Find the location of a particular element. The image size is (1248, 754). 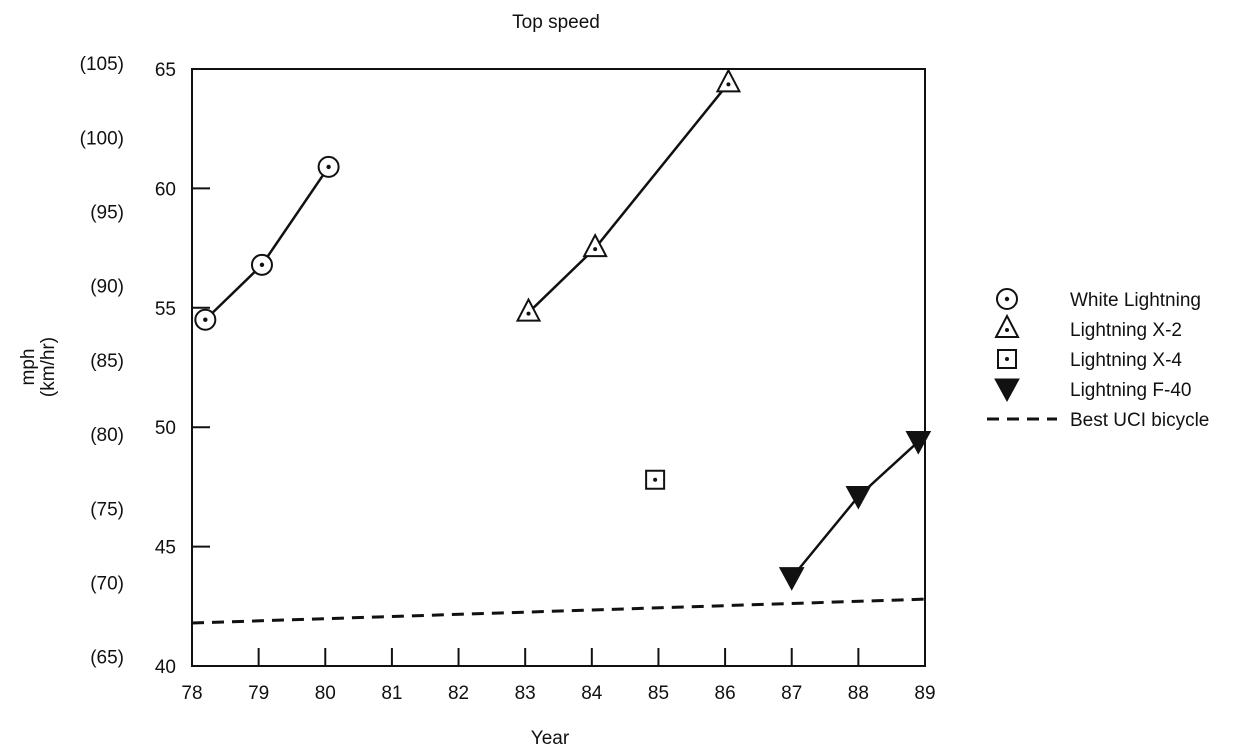

legend-item: Lightning X-2 is located at coordinates (1088, 327).